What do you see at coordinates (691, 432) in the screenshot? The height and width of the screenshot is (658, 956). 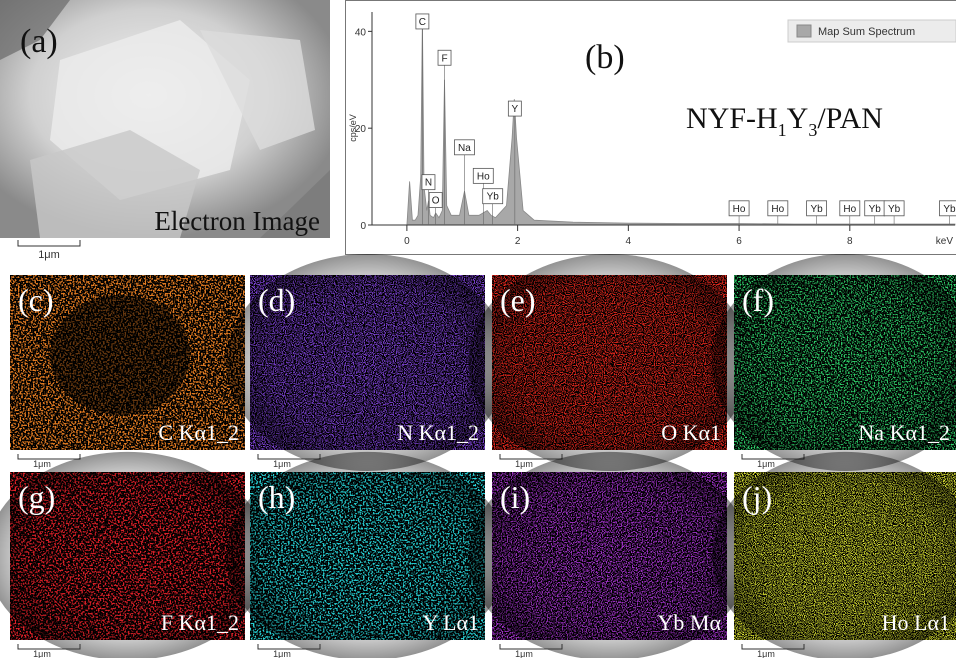 I see `map-caption: O Kα1` at bounding box center [691, 432].